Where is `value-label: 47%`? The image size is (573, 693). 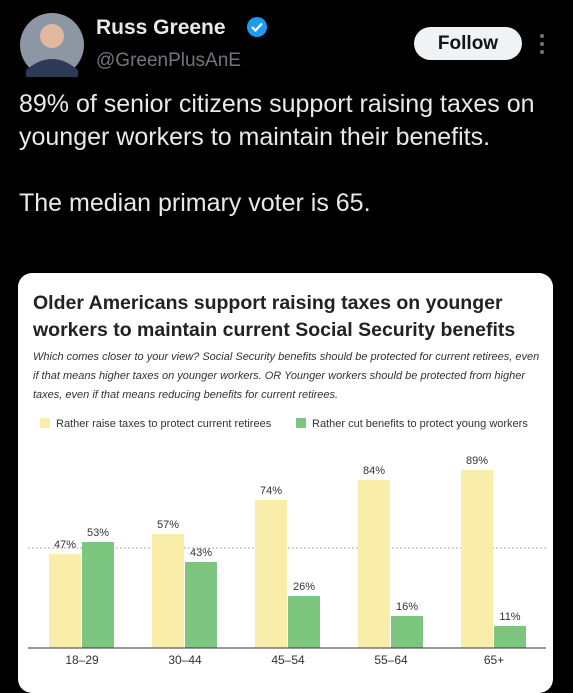
value-label: 47% is located at coordinates (65, 545).